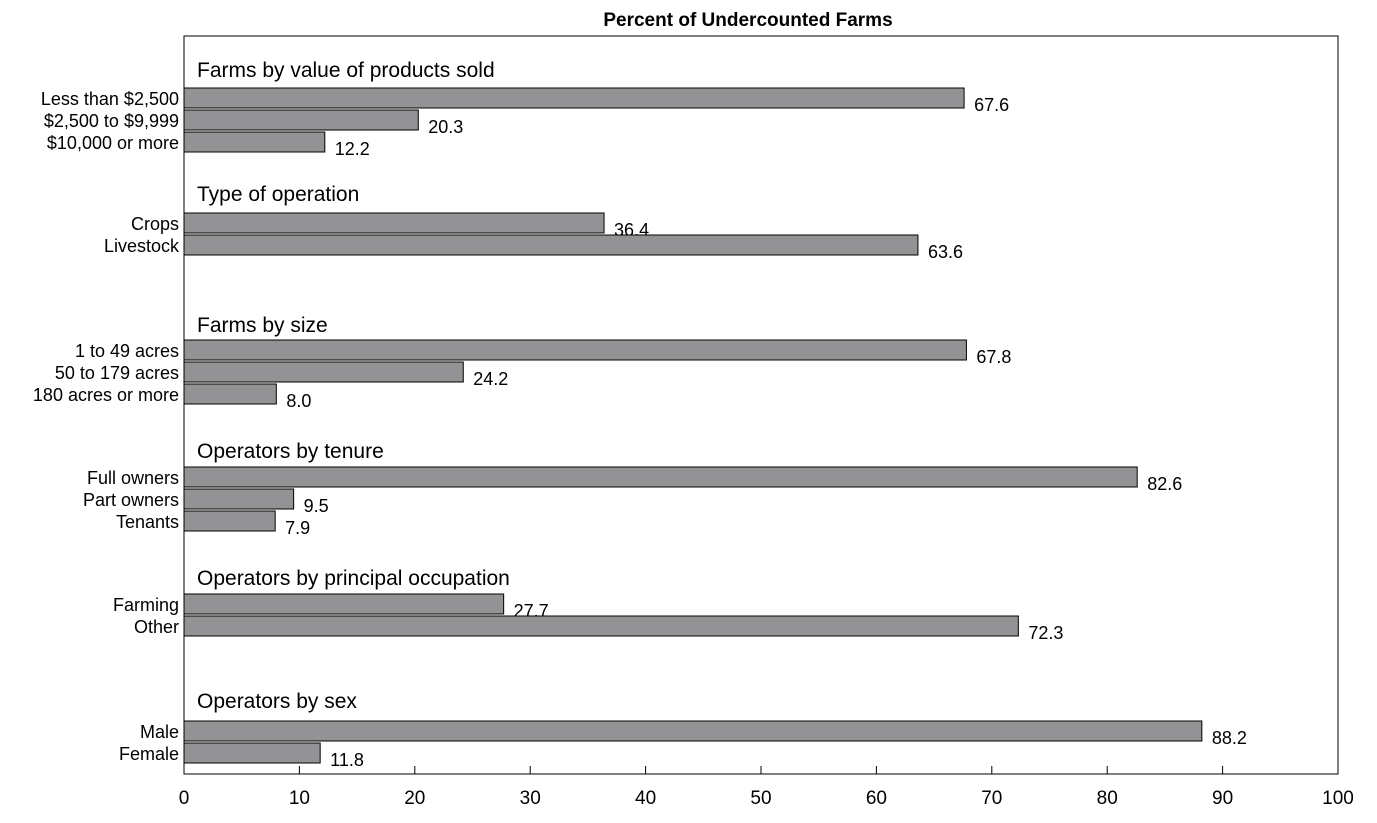 This screenshot has width=1377, height=823. I want to click on category-label: $10,000 or more, so click(113, 143).